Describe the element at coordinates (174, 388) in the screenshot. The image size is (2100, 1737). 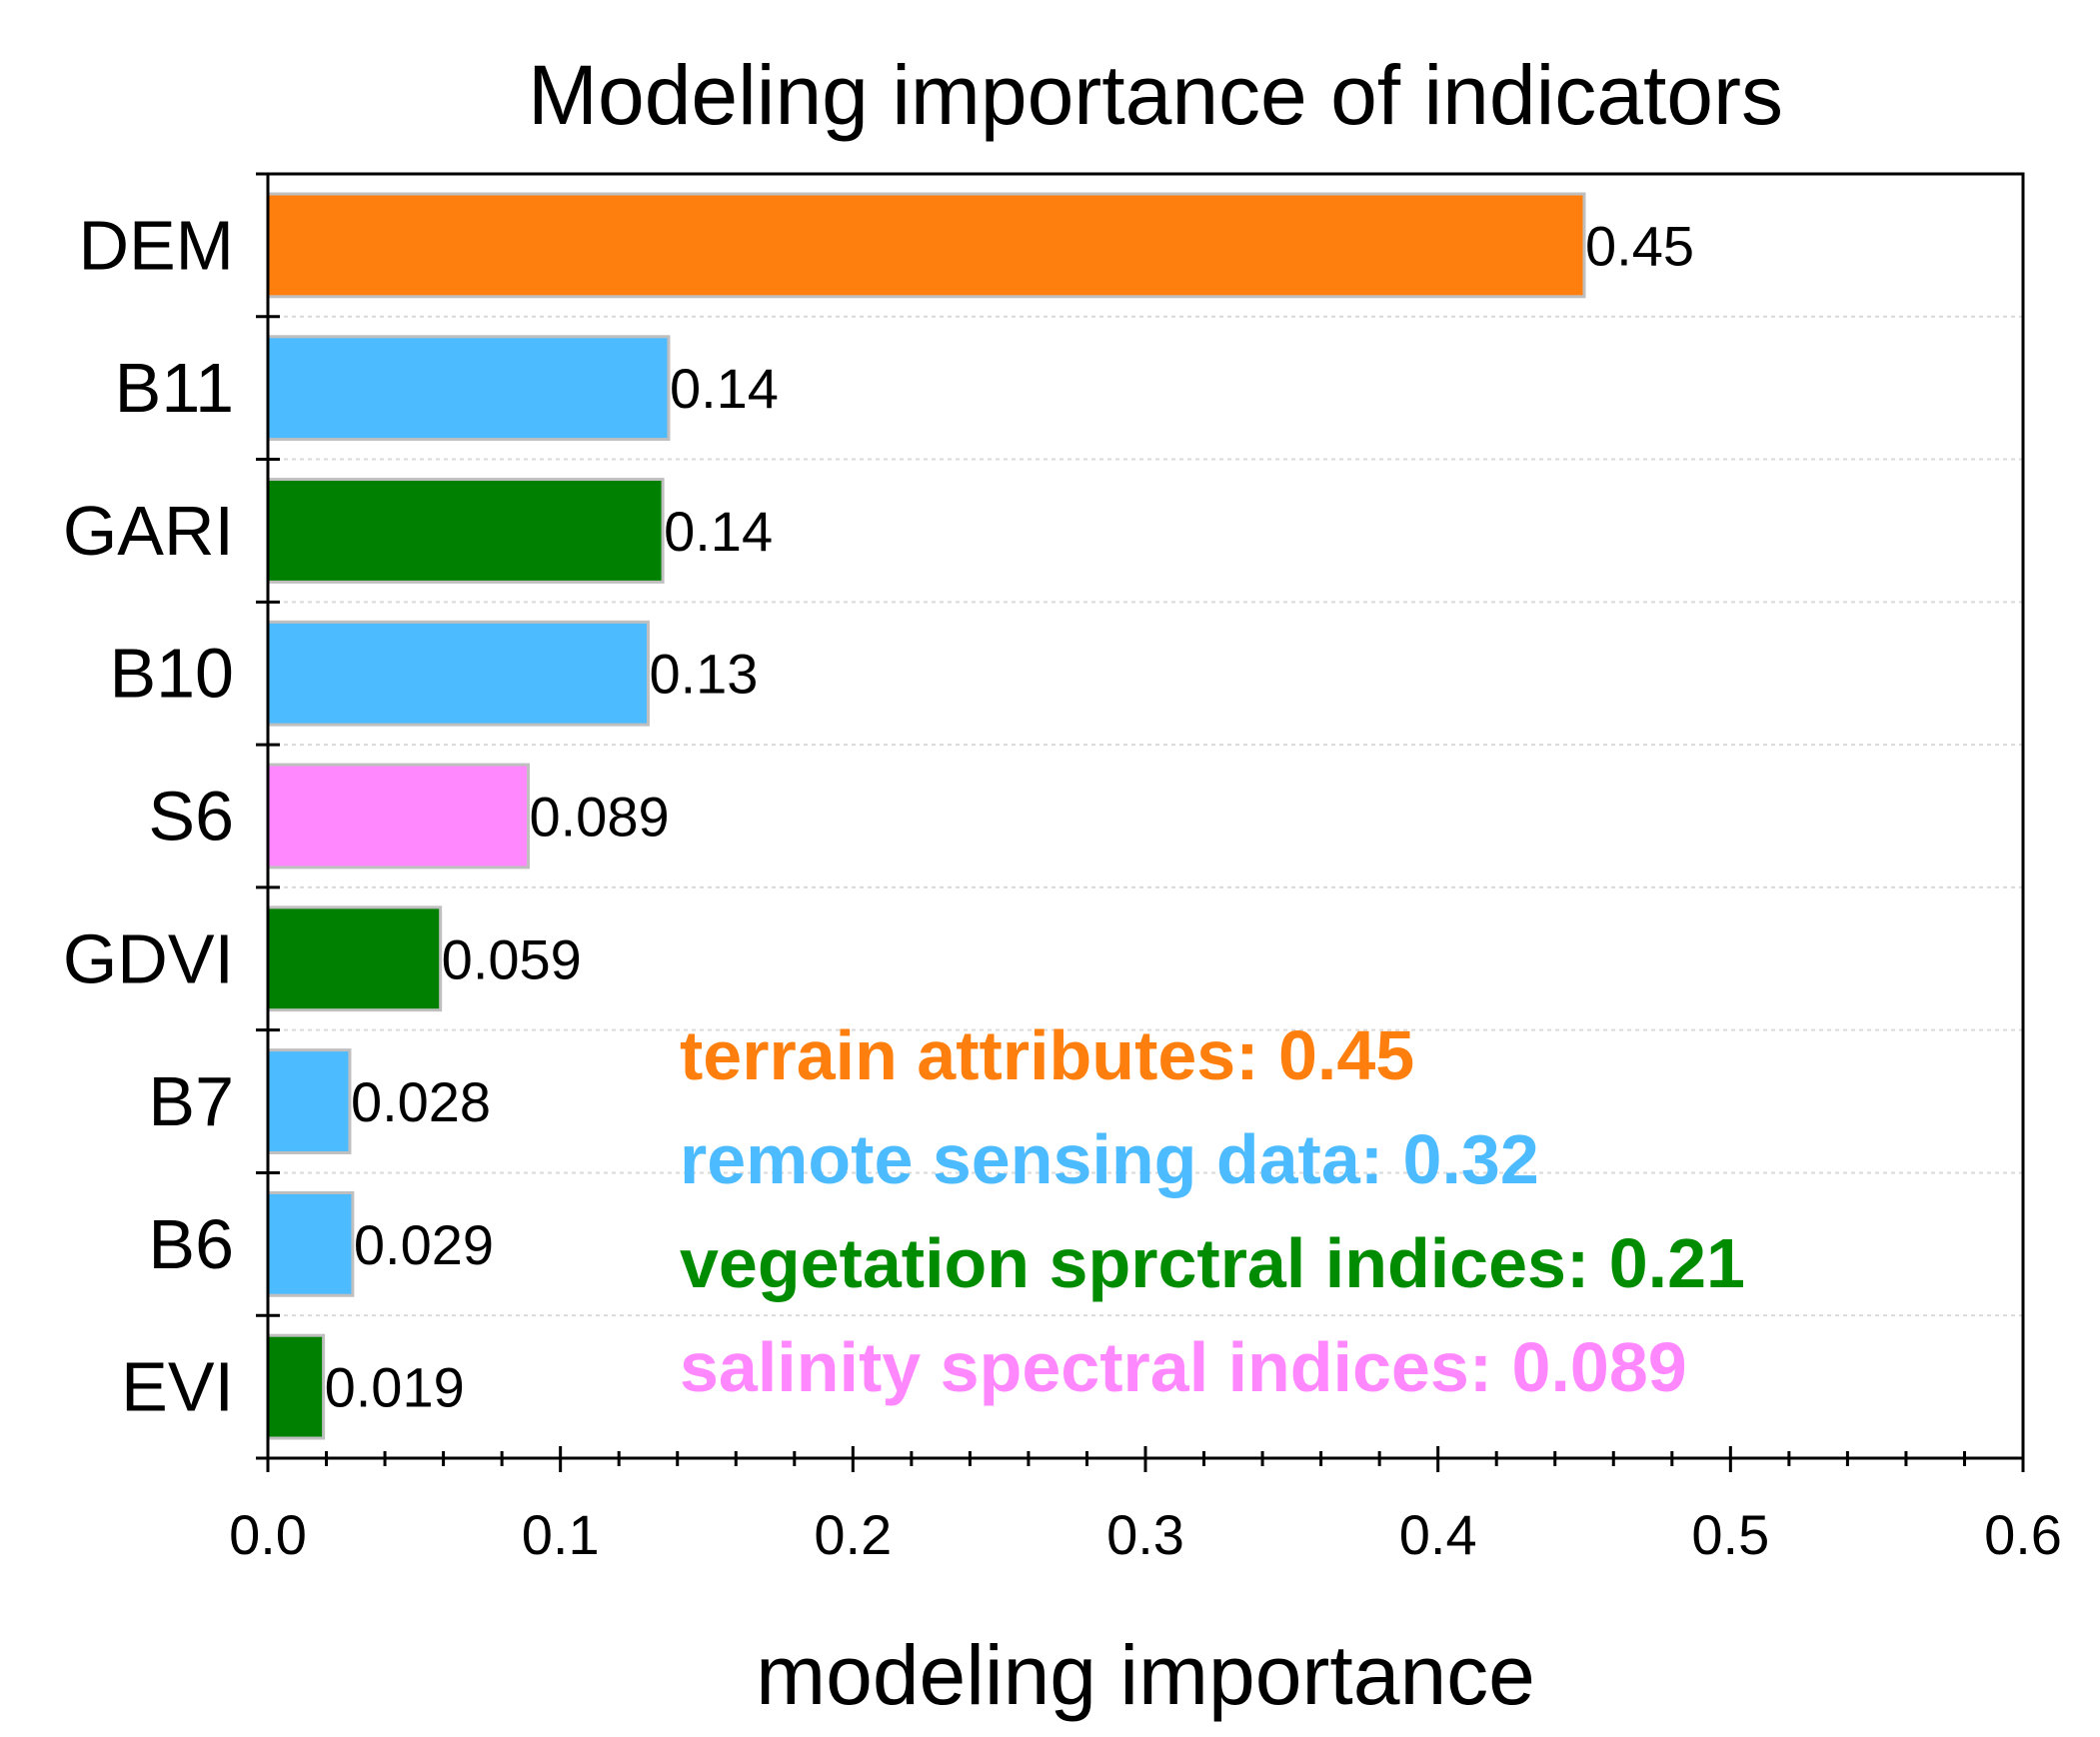
I see `category-label: B11` at that location.